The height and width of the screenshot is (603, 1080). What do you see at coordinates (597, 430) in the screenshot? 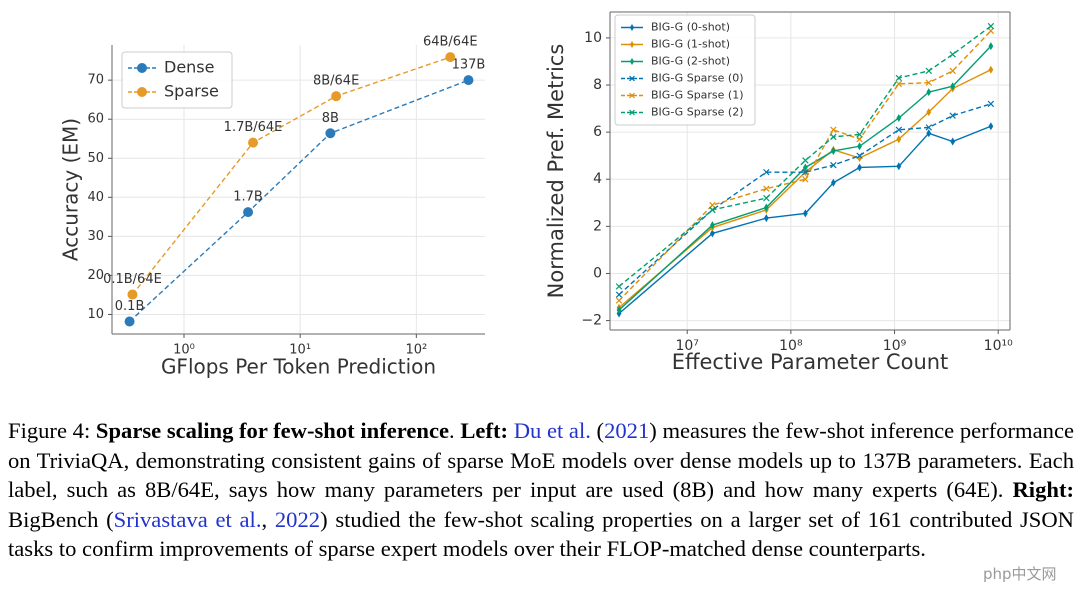
I see `caption-text: (` at bounding box center [597, 430].